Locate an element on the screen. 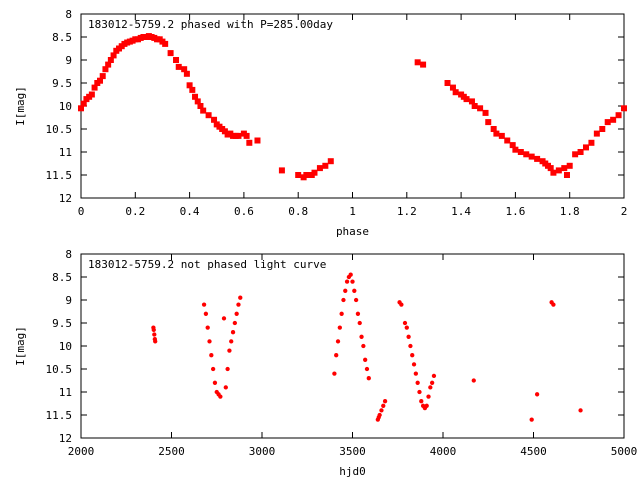  x-tick-label: 0.4 is located at coordinates (190, 211).